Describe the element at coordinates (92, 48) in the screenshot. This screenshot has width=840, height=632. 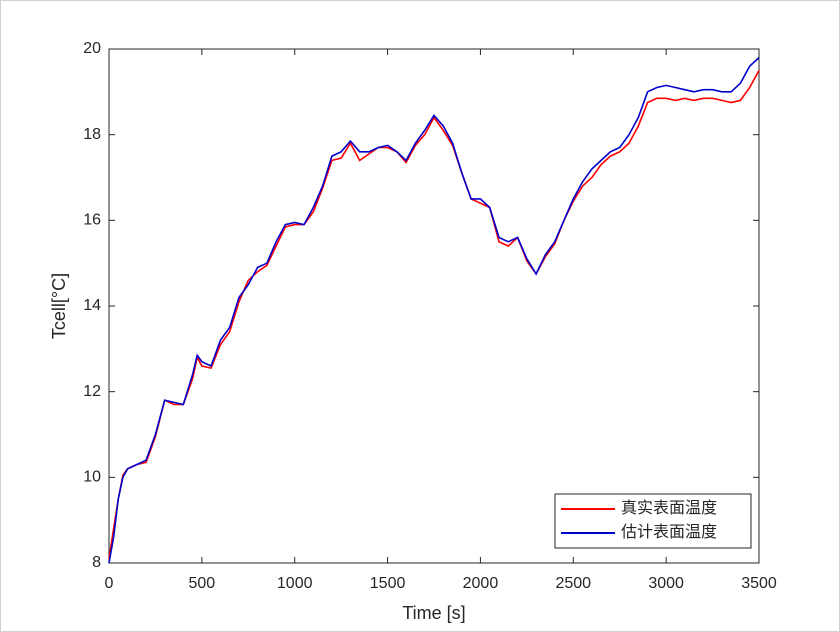
I see `y-tick-label: 20` at that location.